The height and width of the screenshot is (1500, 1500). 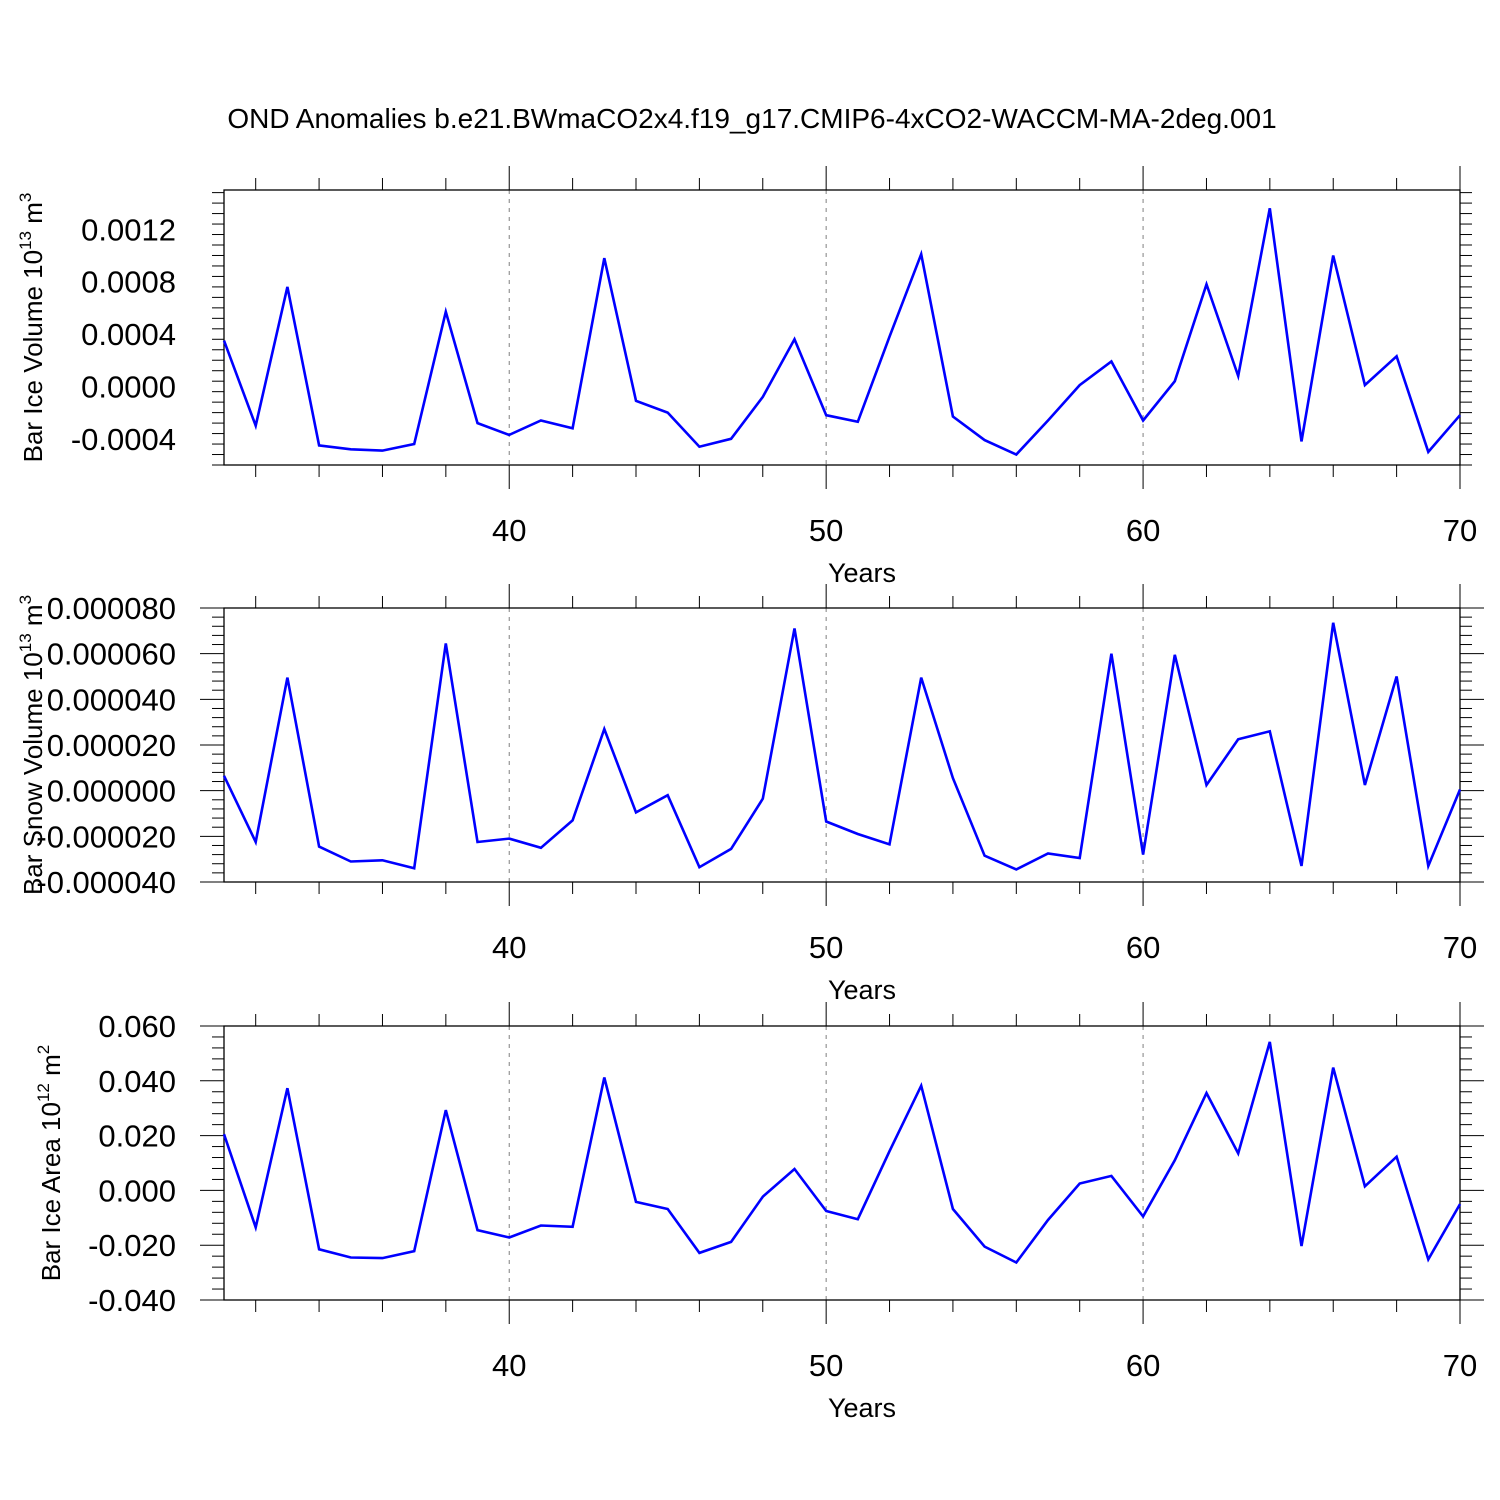 I want to click on y-tick-label: 0.0000, so click(x=128, y=386).